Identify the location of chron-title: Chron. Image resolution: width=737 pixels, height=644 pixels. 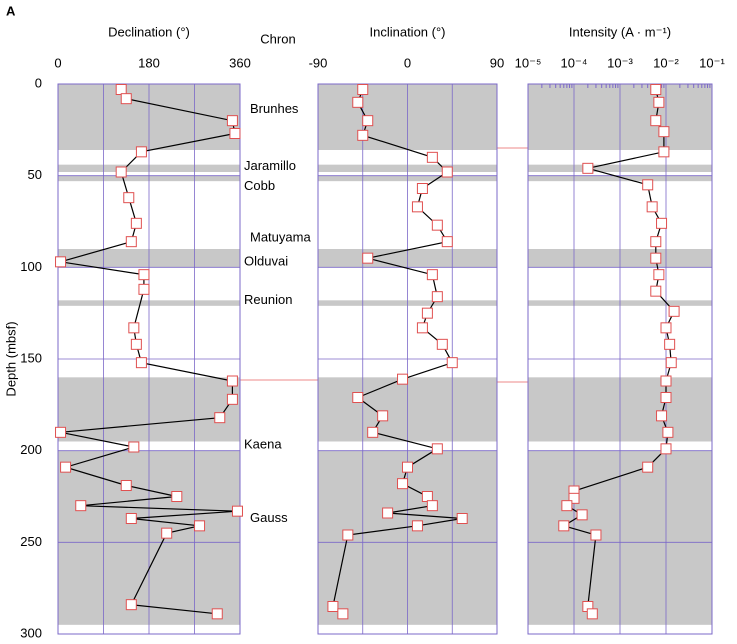
(277, 38).